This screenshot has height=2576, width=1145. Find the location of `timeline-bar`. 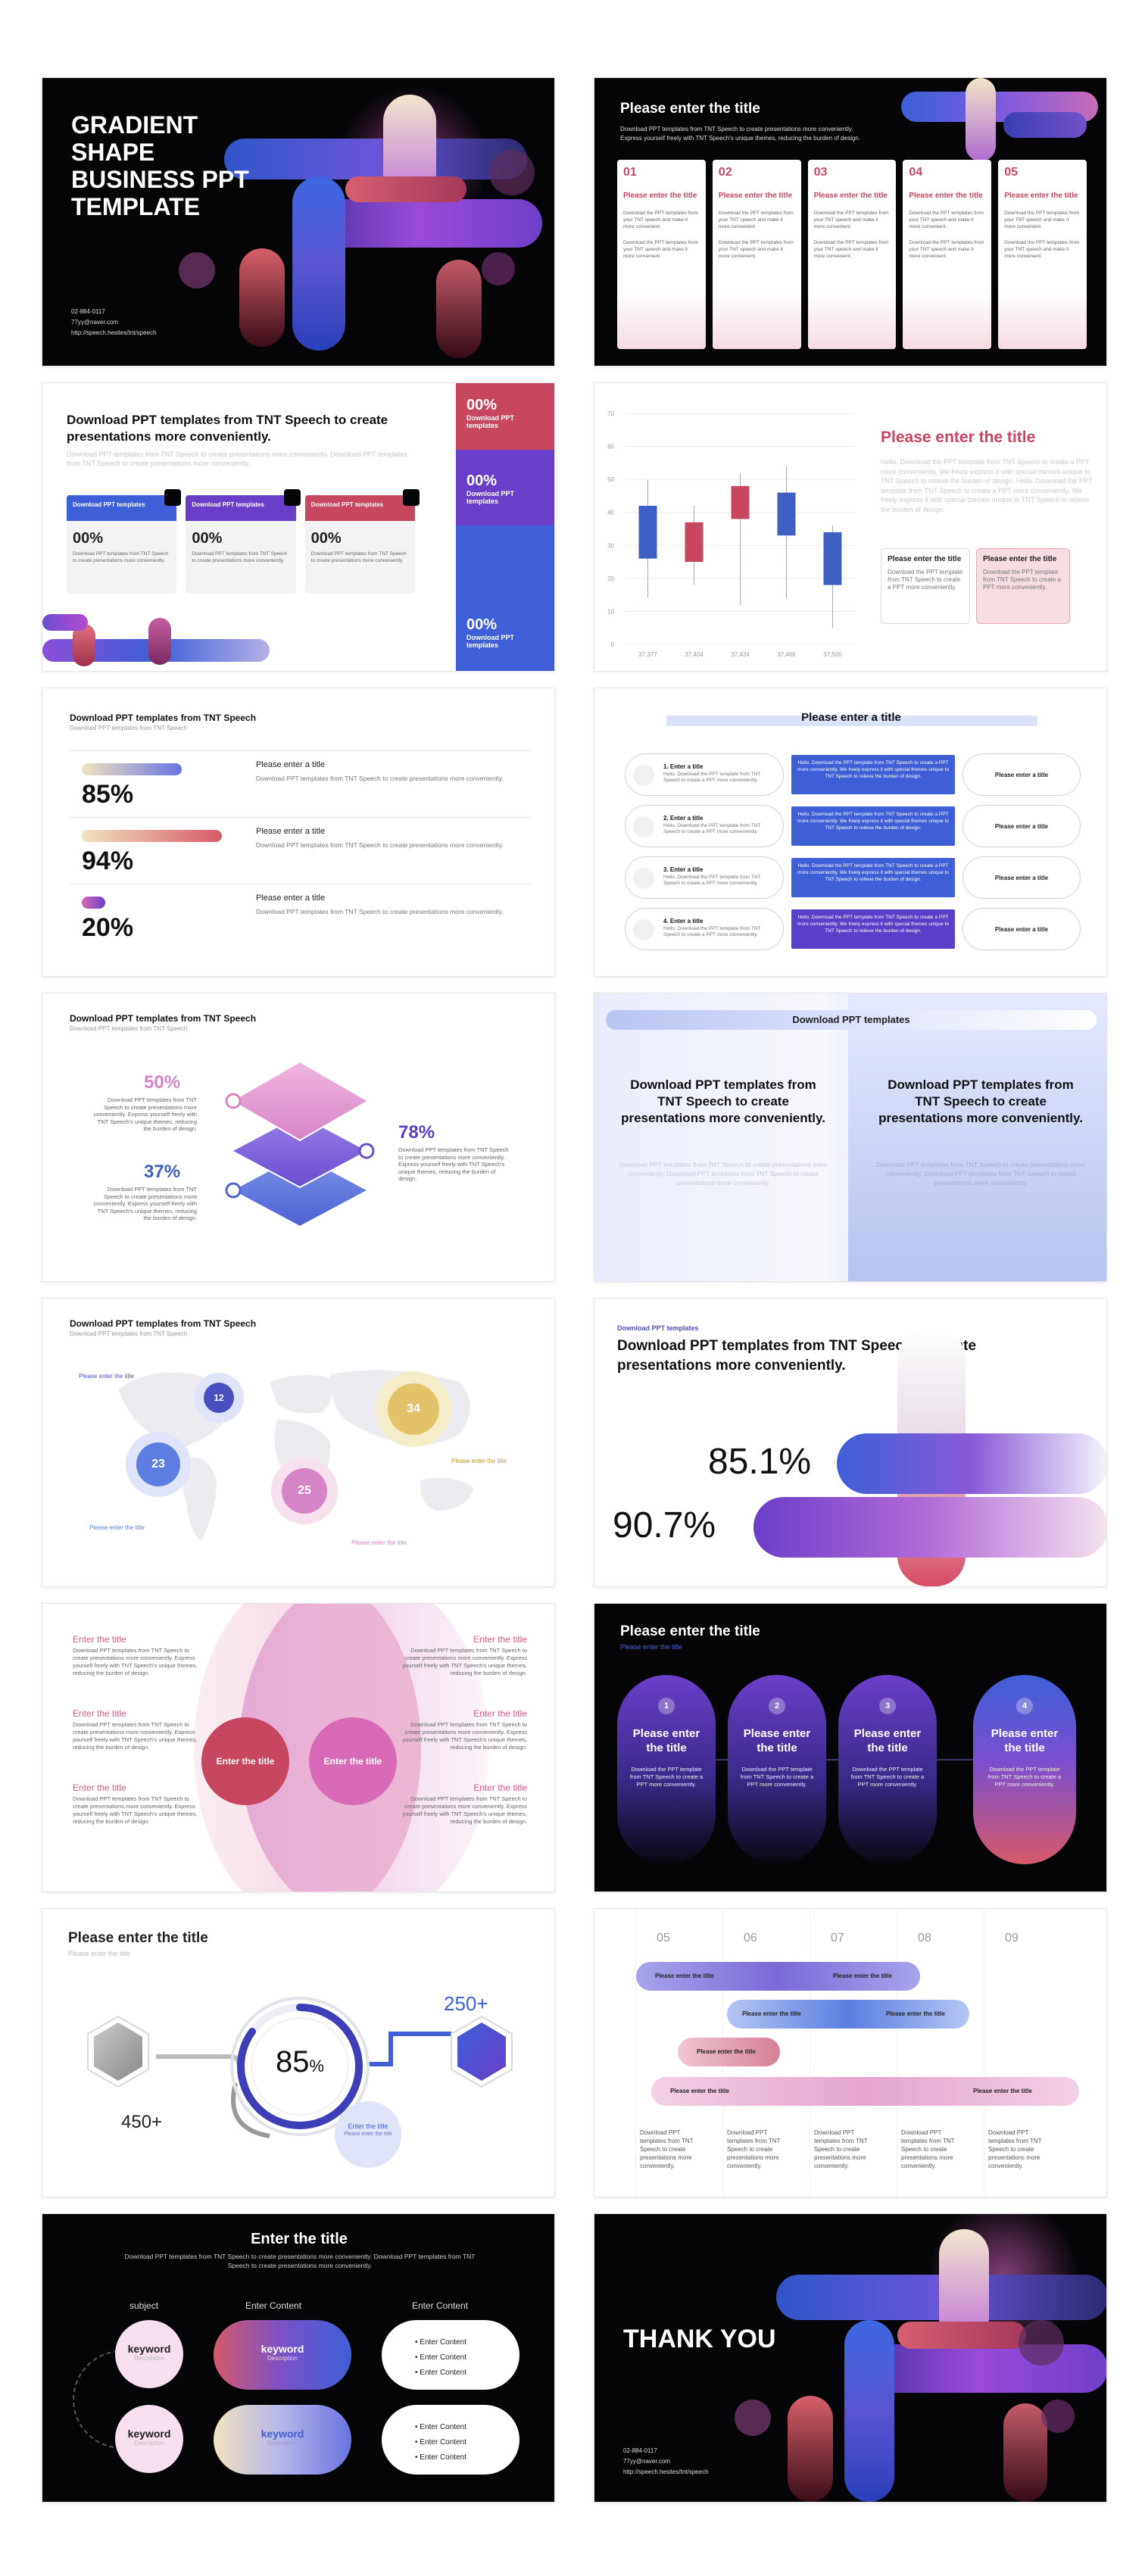

timeline-bar is located at coordinates (729, 2052).